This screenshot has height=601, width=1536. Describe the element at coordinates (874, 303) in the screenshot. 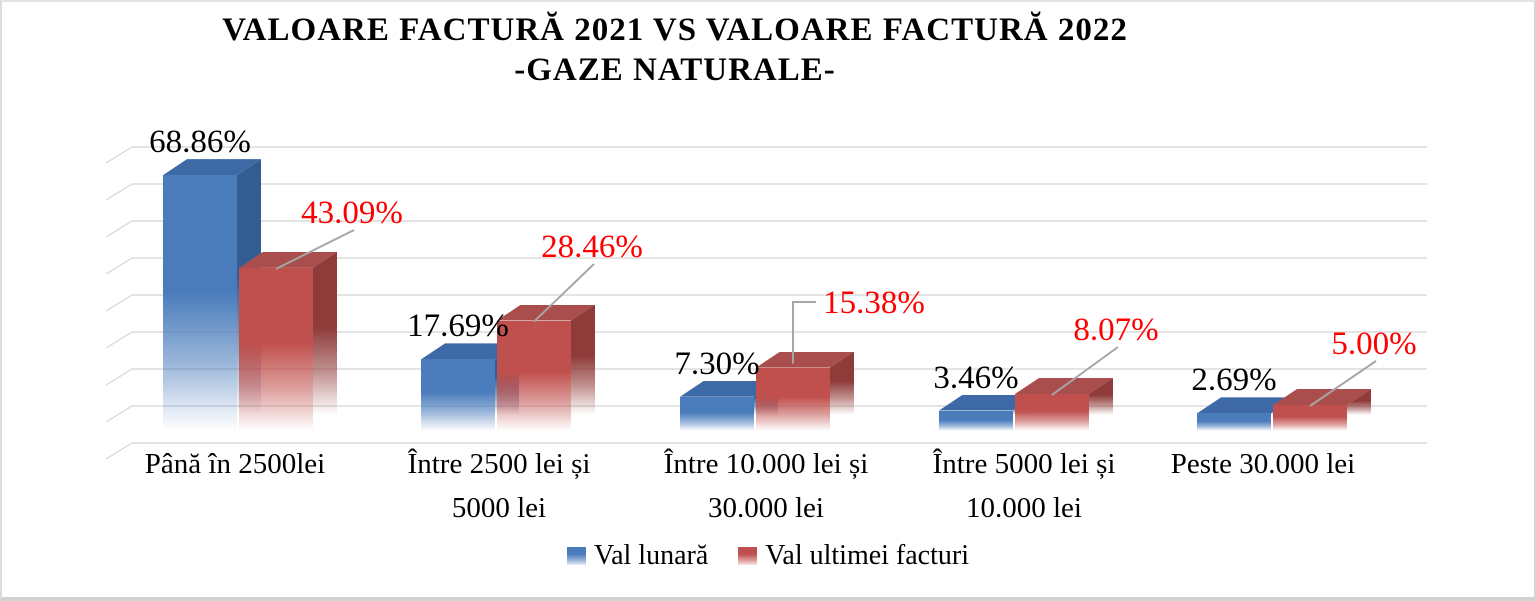

I see `value-label-val-ultimei-facturi-2: 15.38%` at that location.